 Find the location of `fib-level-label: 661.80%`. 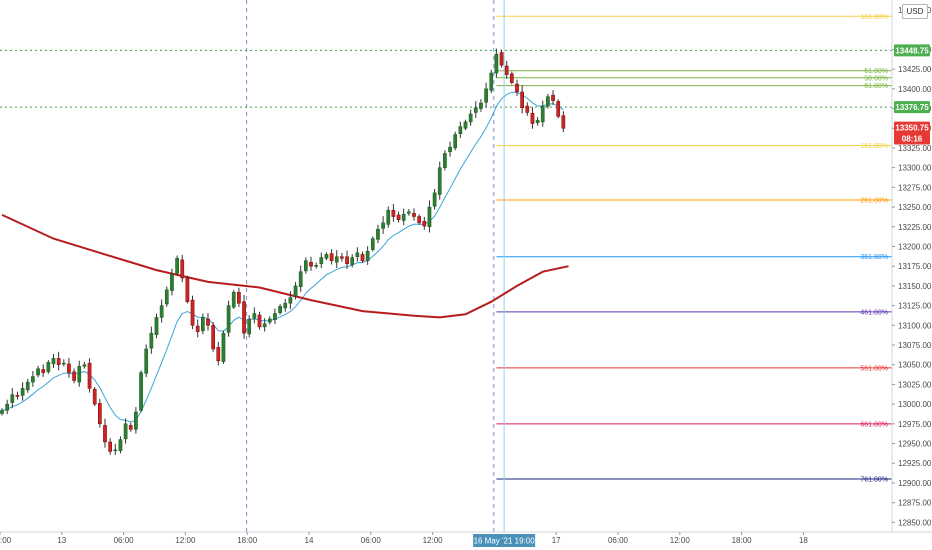

fib-level-label: 661.80% is located at coordinates (874, 424).